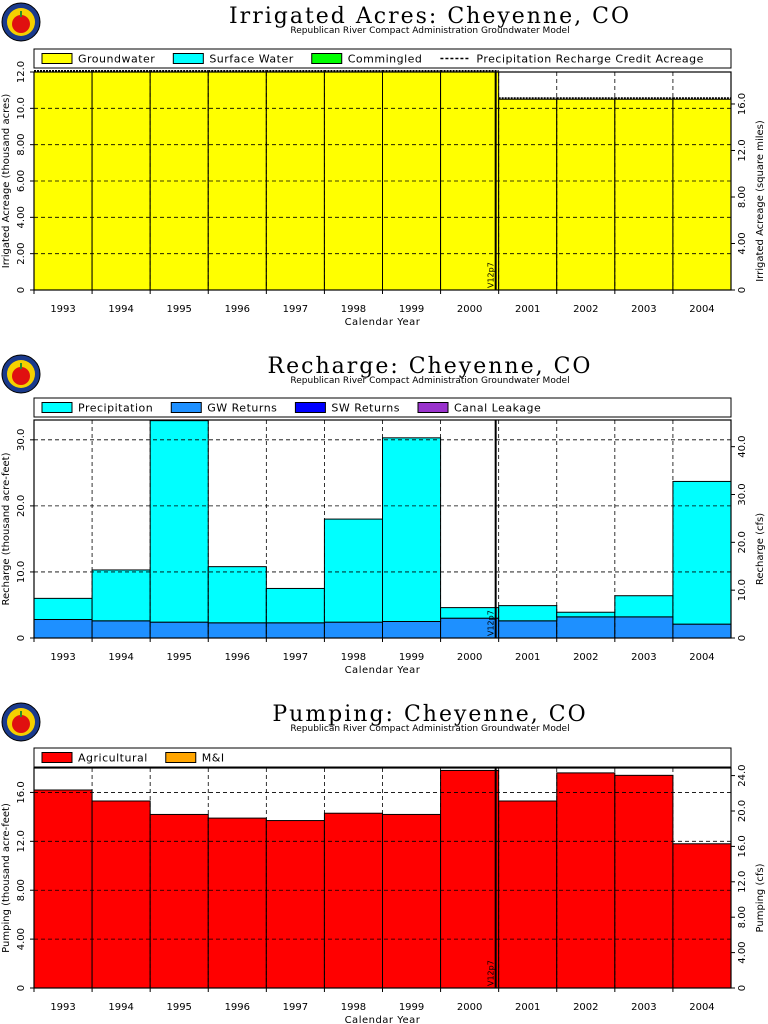 The height and width of the screenshot is (1024, 768). Describe the element at coordinates (527, 657) in the screenshot. I see `x-tick-label: 2001` at that location.